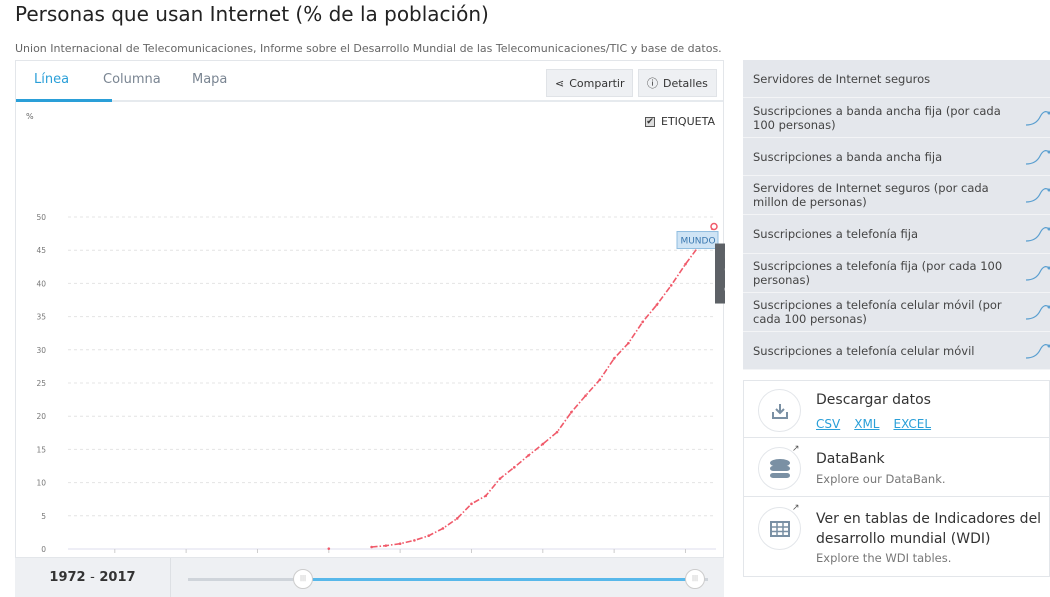  Describe the element at coordinates (498, 579) in the screenshot. I see `range-fill` at that location.